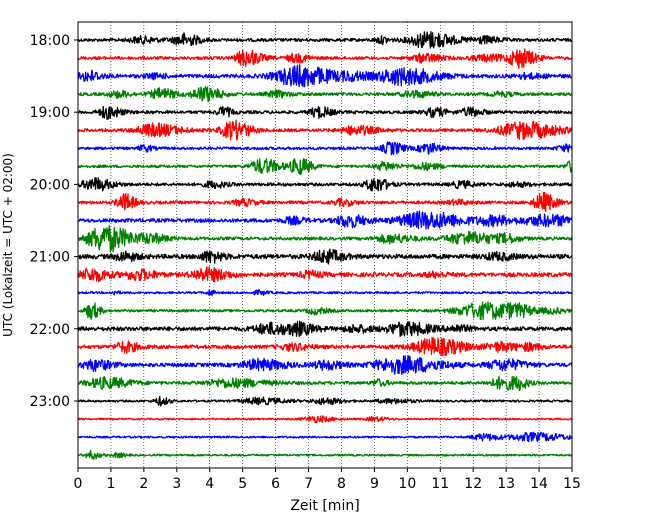  Describe the element at coordinates (110, 484) in the screenshot. I see `x-tick-label: 1` at that location.